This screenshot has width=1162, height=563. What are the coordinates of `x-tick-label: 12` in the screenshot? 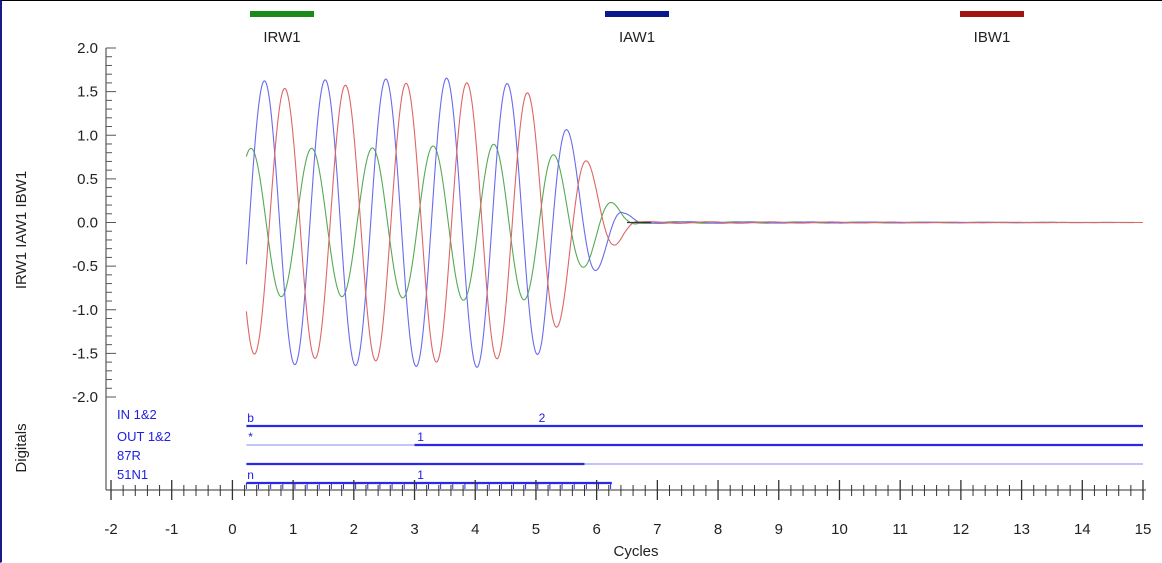 It's located at (961, 529).